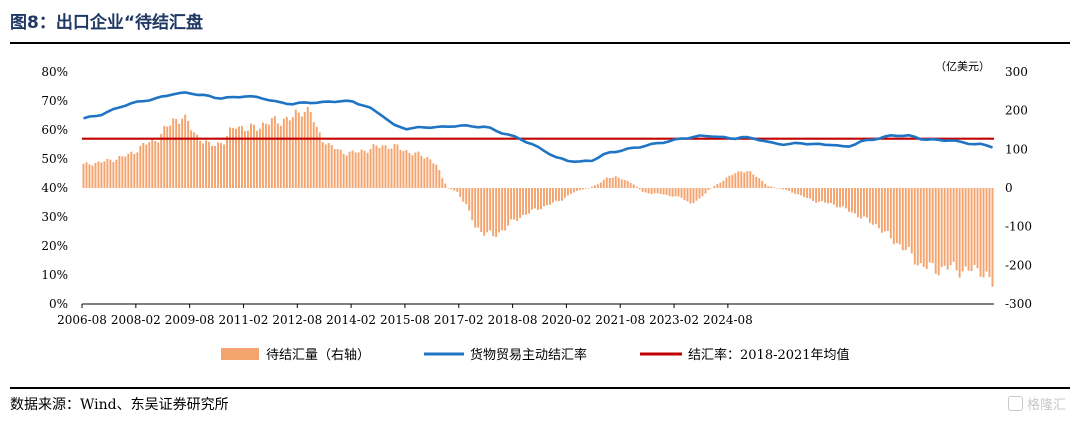 This screenshot has width=1080, height=421. What do you see at coordinates (107, 23) in the screenshot?
I see `chart-title: 图8：出口企业“待结汇盘` at bounding box center [107, 23].